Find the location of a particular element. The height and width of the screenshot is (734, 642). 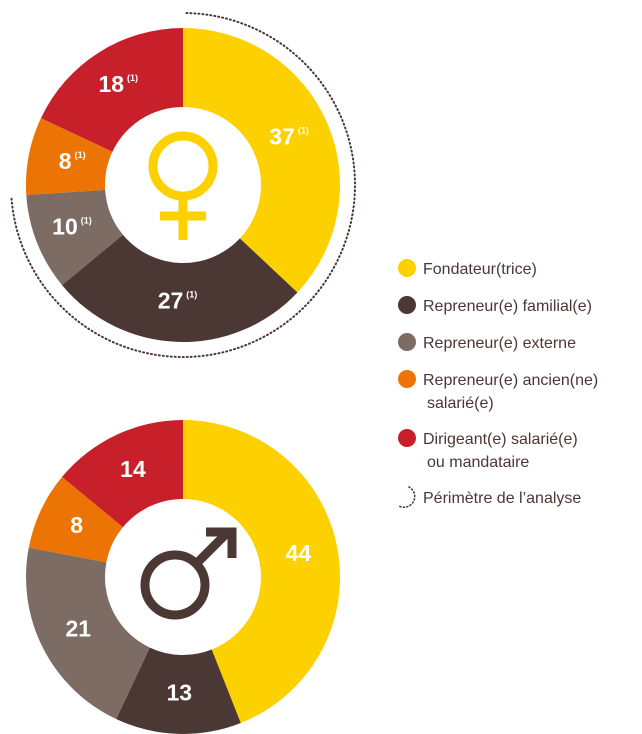

legend-label: Repreneur(e) familial(e) is located at coordinates (507, 306).